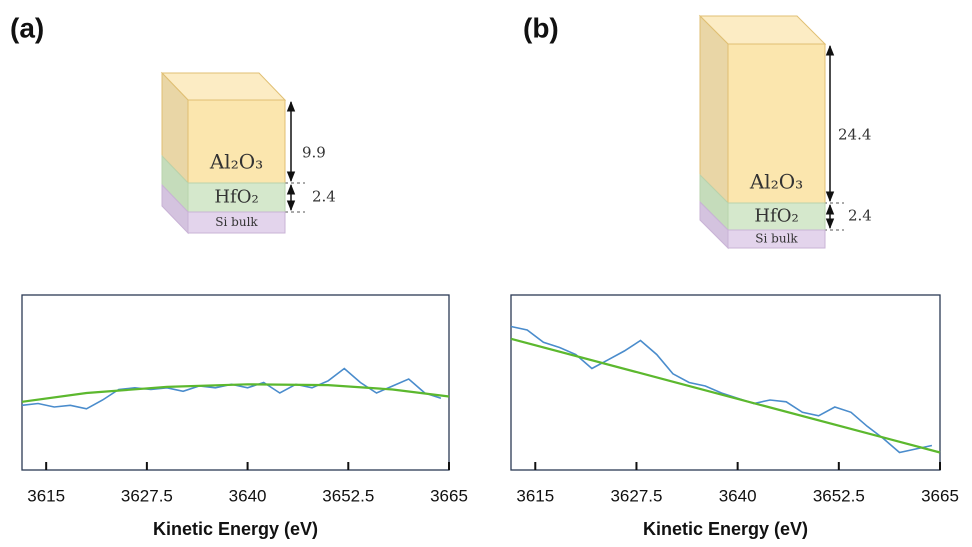 This screenshot has height=547, width=972. Describe the element at coordinates (714, 109) in the screenshot. I see `layer-side` at that location.